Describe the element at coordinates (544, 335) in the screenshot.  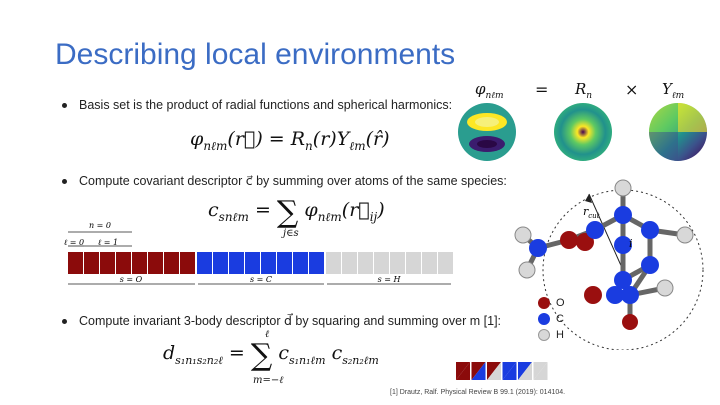
I see `legend-swatch-h` at that location.